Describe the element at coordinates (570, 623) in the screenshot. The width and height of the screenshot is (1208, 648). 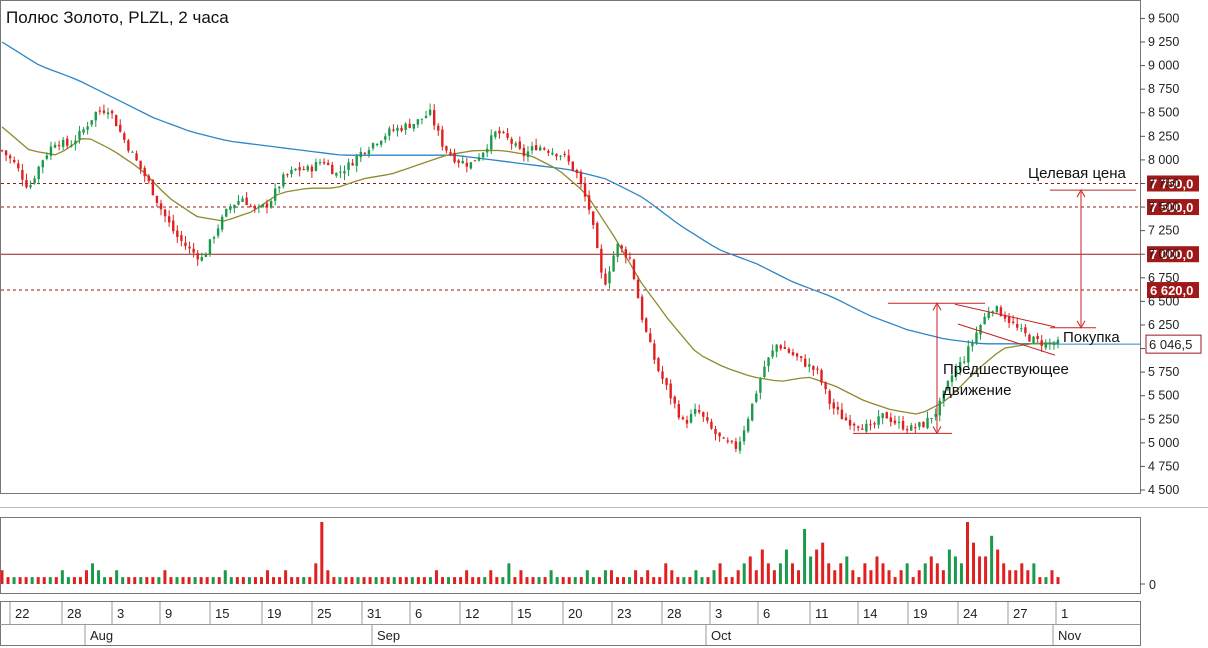
I see `date-axis-panel` at that location.